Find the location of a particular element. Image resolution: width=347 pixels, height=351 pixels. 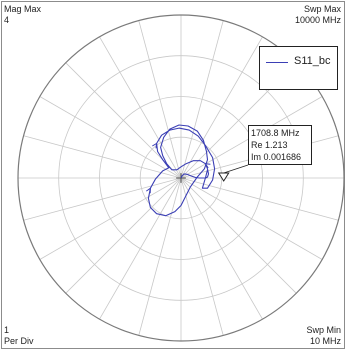

marker-readout: 1708.8 MHz Re 1.213 Im 0.001686 is located at coordinates (280, 145).